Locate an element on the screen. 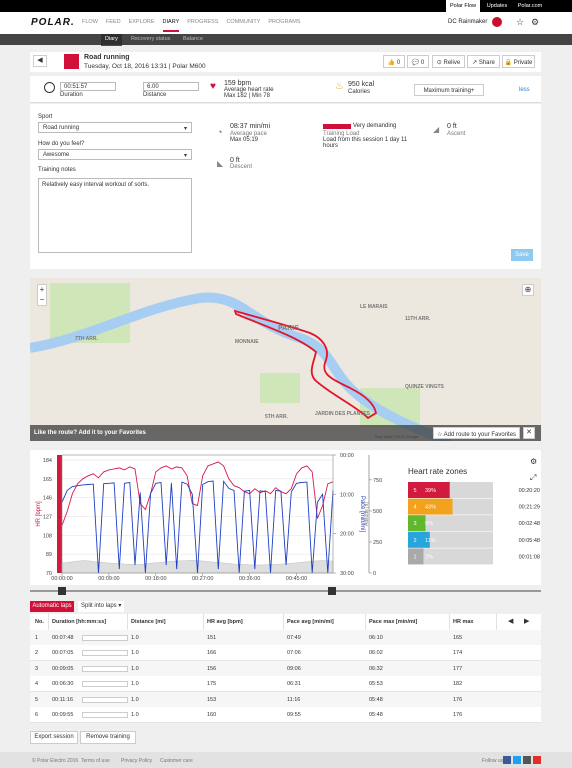 Image resolution: width=572 pixels, height=768 pixels. action-button: ⊙ Relive is located at coordinates (448, 61).